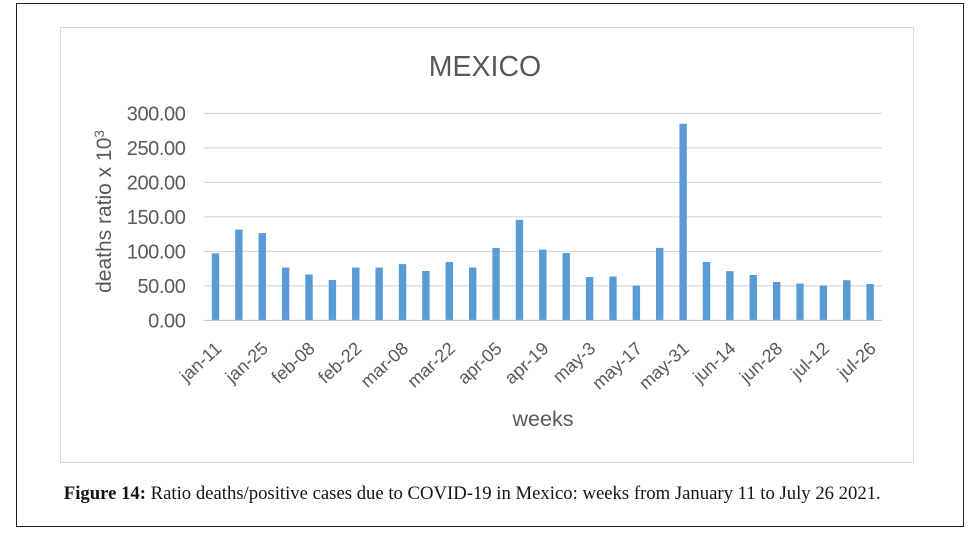 This screenshot has height=540, width=974. I want to click on svg-text: 250.00, so click(156, 149).